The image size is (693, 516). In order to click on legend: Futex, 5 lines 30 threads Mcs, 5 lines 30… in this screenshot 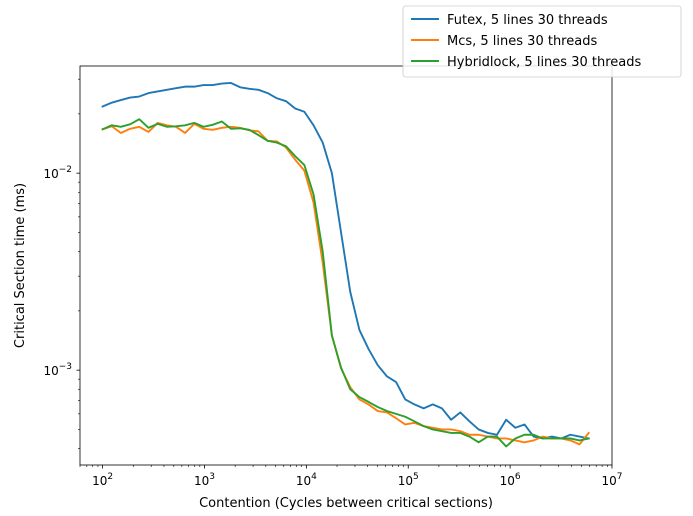, I will do `click(542, 41)`.